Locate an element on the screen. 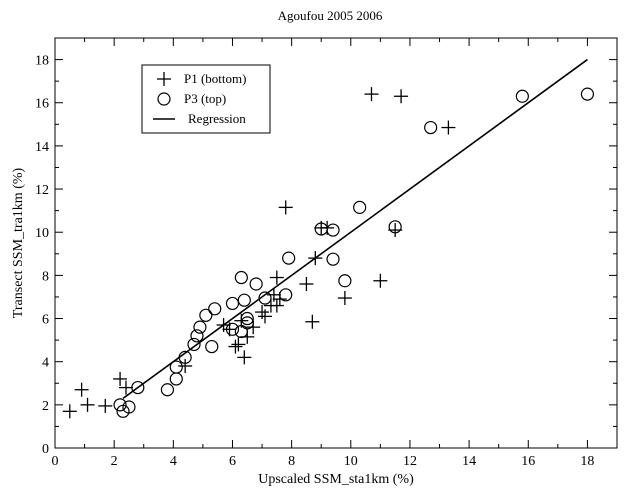 Image resolution: width=632 pixels, height=490 pixels. y-tick-label: 4 is located at coordinates (45, 363).